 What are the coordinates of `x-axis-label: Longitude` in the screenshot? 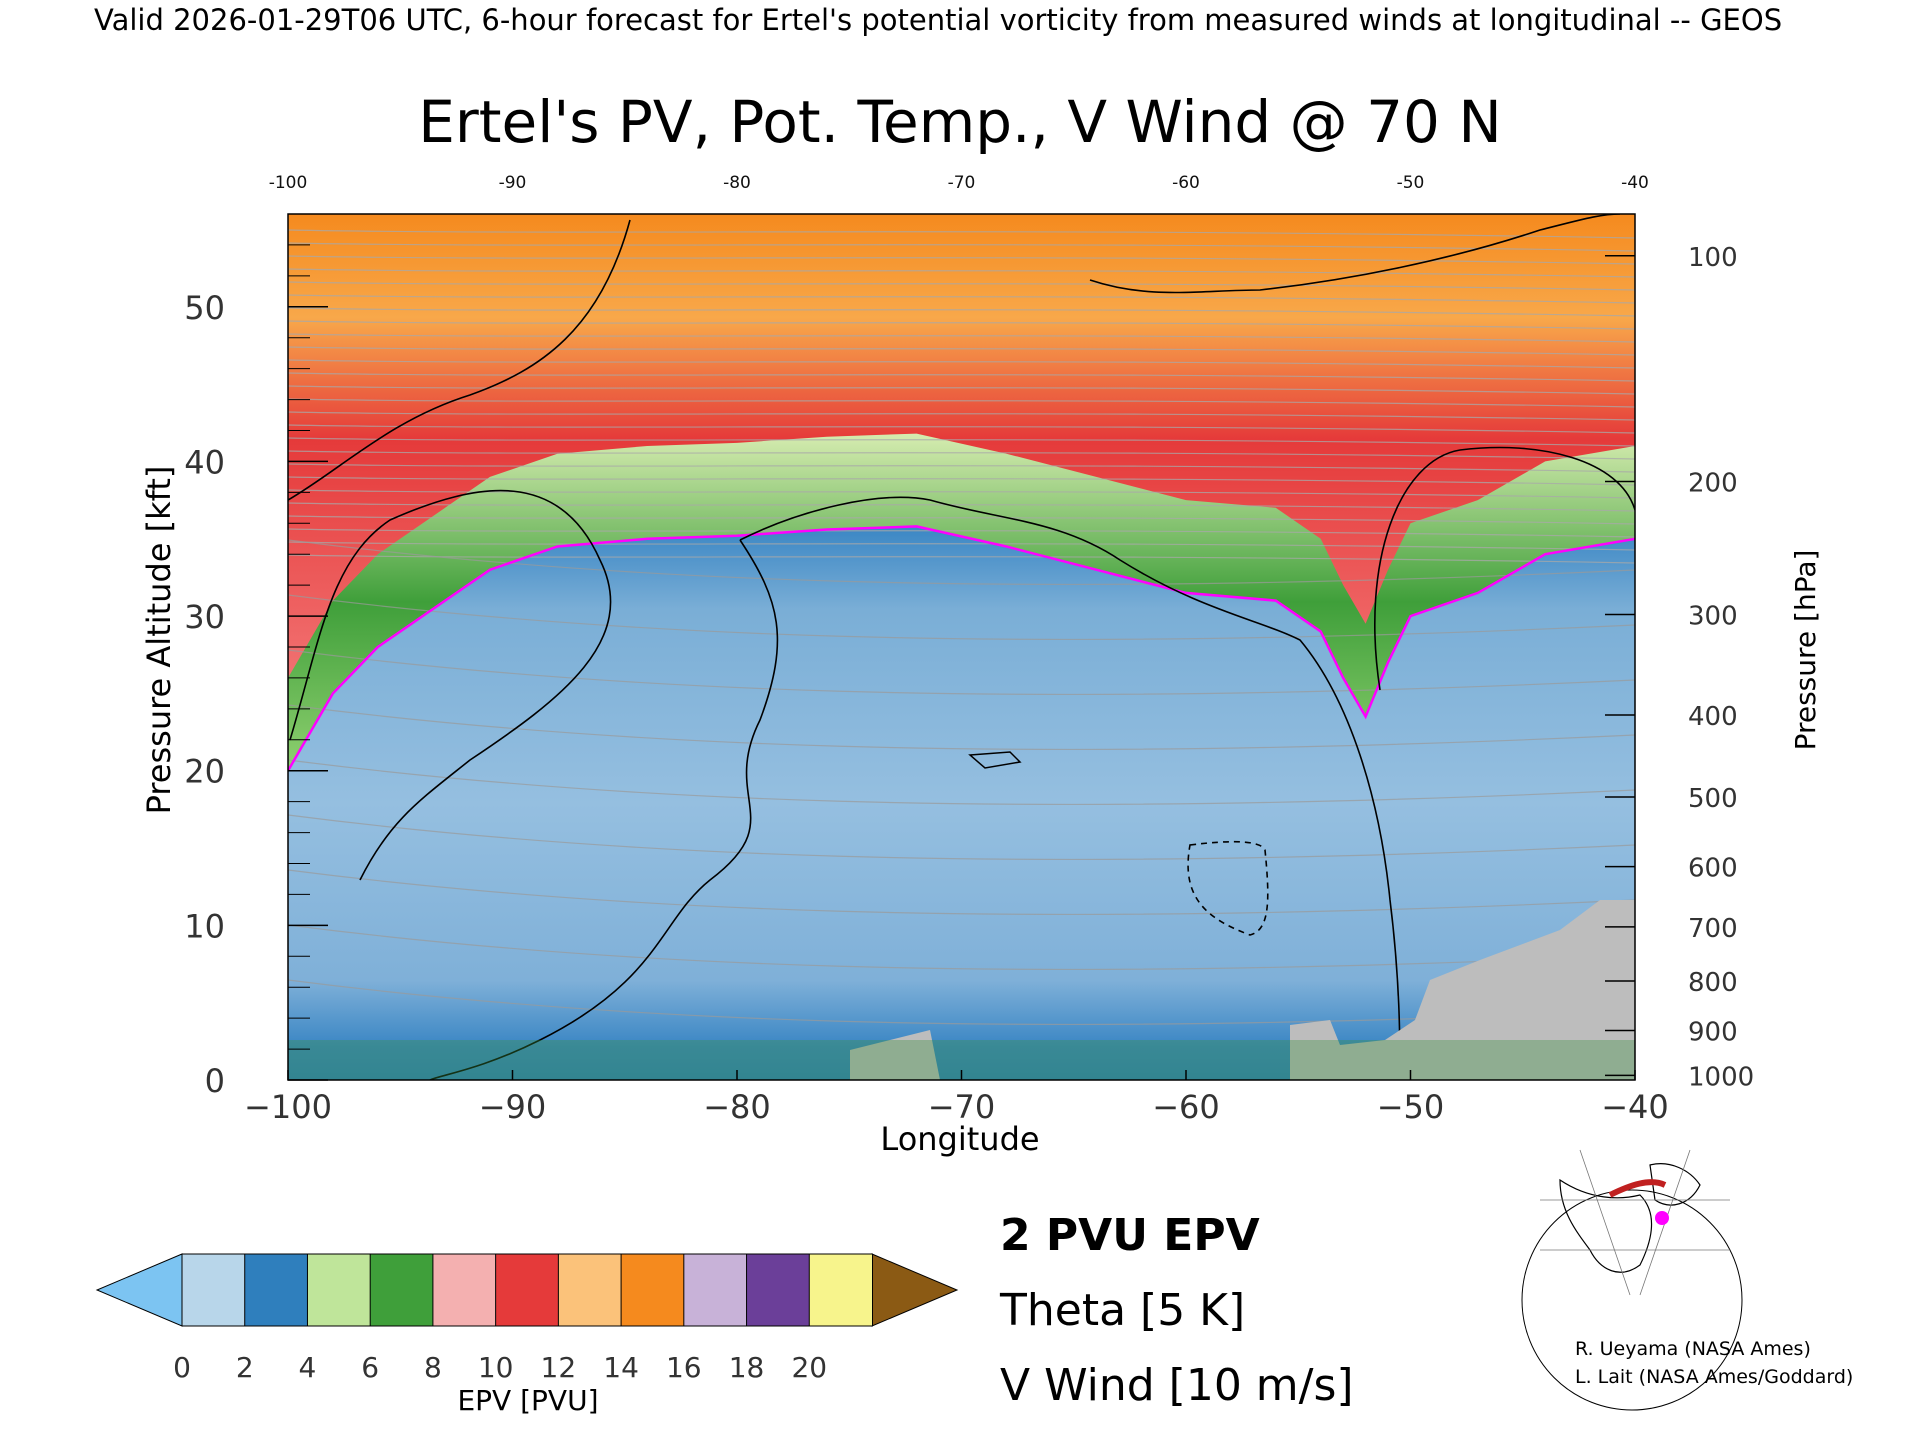 It's located at (959, 1139).